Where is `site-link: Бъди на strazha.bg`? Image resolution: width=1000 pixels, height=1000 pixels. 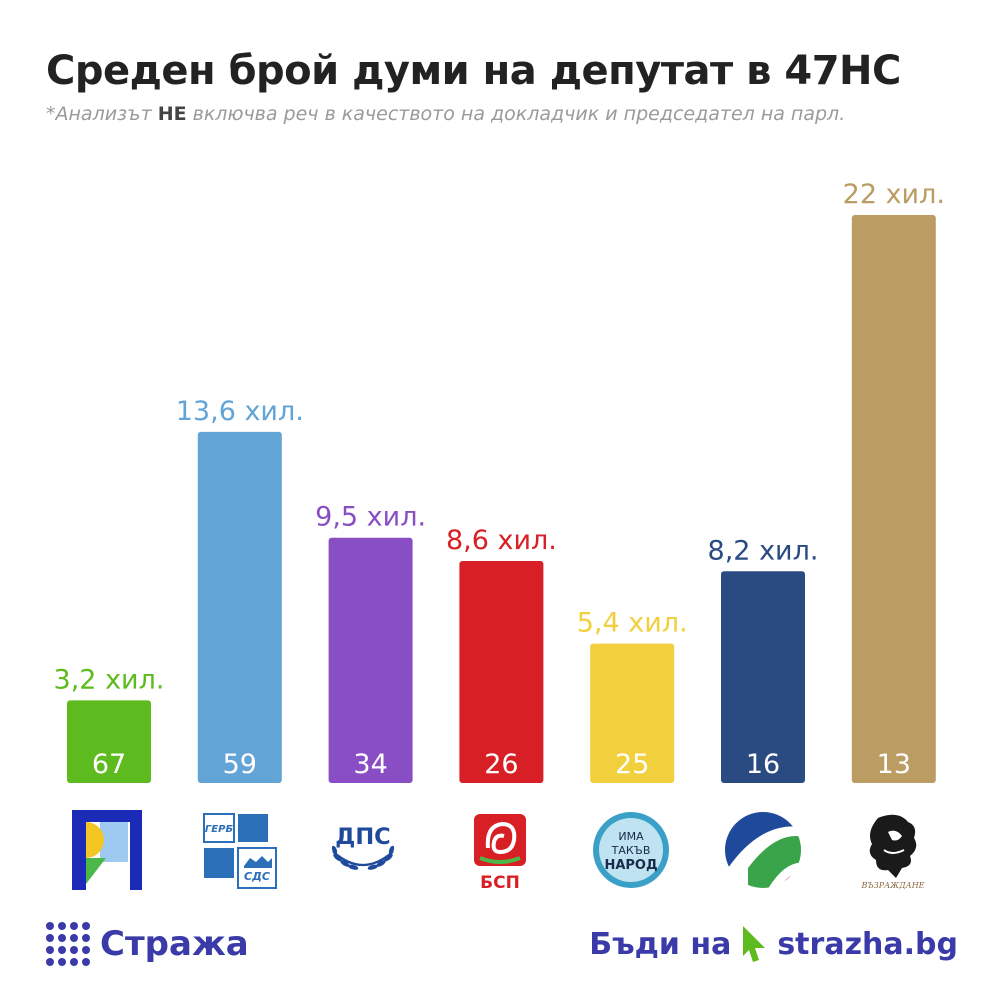
site-link: Бъди на strazha.bg is located at coordinates (773, 944).